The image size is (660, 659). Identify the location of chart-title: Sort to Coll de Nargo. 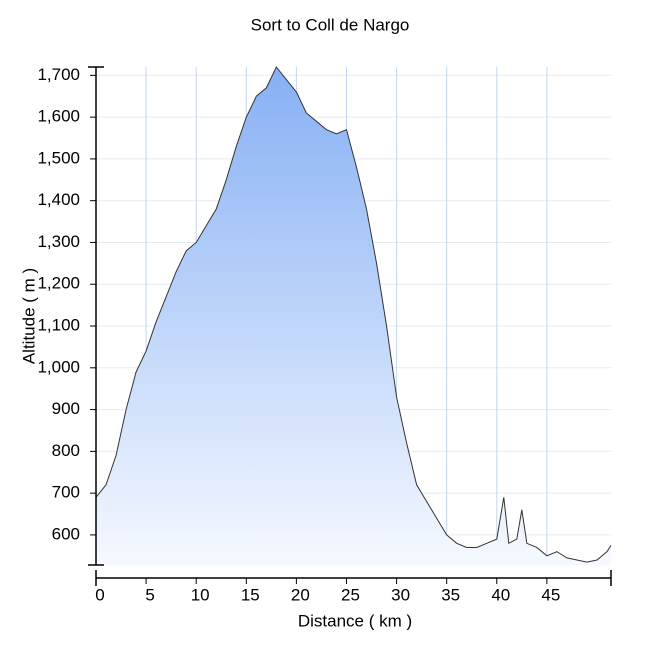
(330, 24).